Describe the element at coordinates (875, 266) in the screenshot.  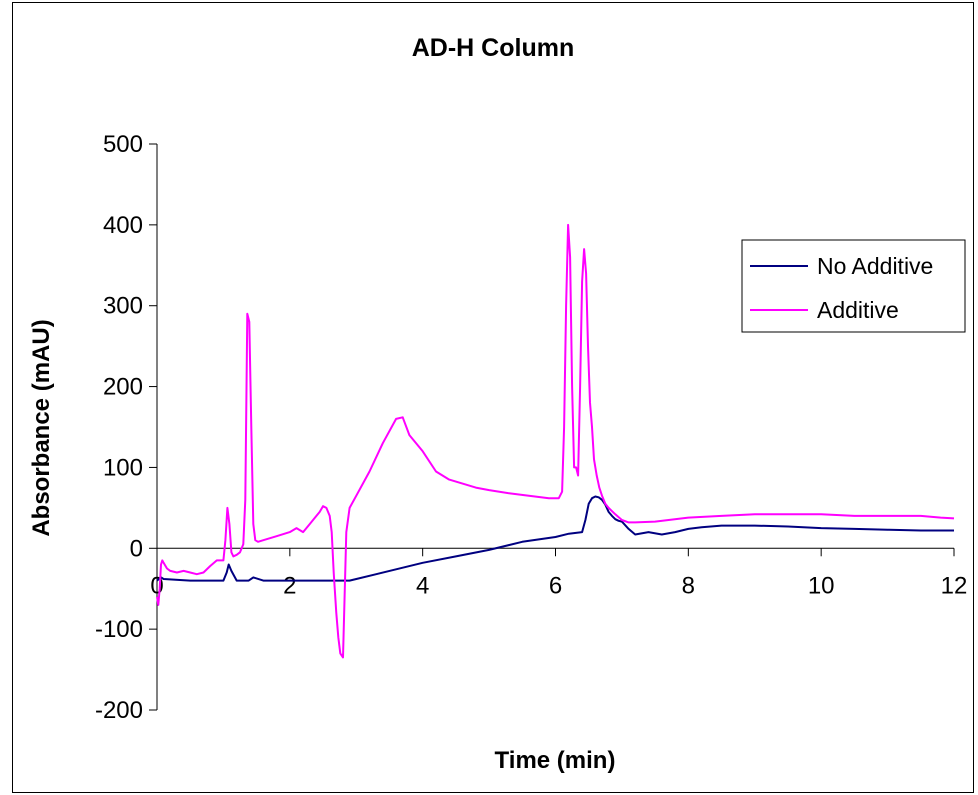
I see `legend-label-no-additive: No Additive` at that location.